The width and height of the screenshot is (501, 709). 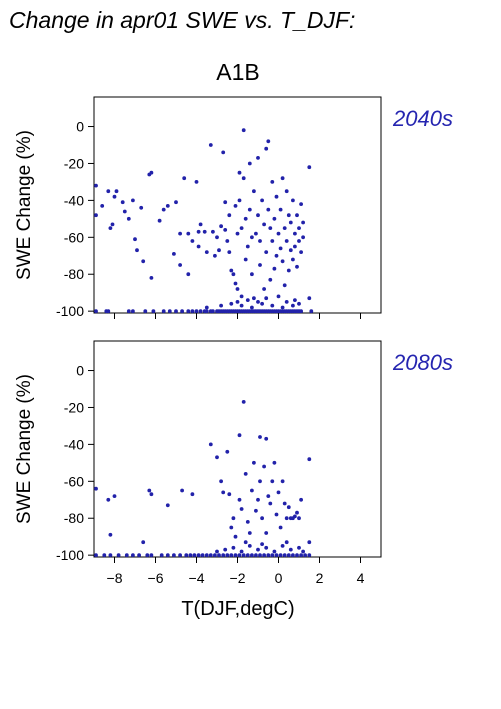 What do you see at coordinates (70, 555) in the screenshot?
I see `y-tick-label: -100` at bounding box center [70, 555].